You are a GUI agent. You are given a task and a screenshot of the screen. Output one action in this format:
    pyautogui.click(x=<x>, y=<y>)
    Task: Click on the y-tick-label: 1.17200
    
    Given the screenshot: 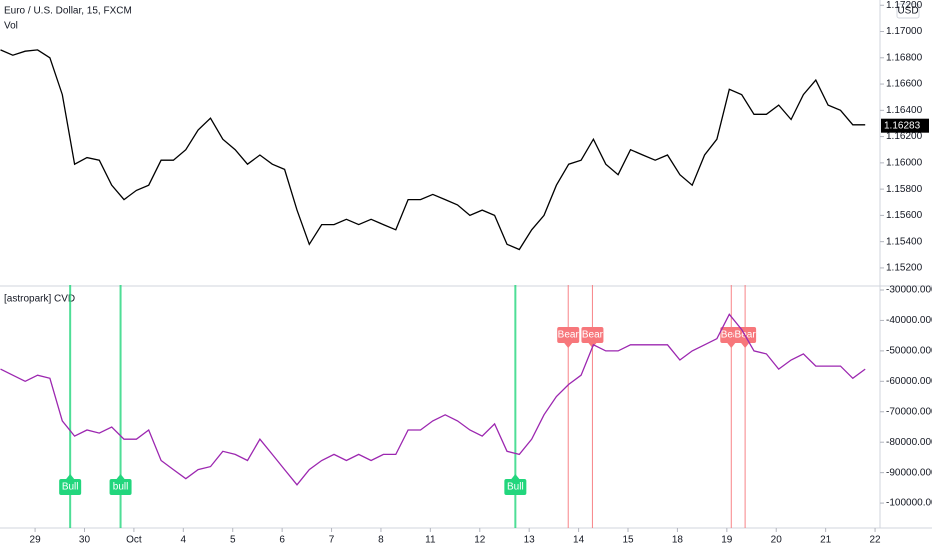 What is the action you would take?
    pyautogui.click(x=904, y=5)
    